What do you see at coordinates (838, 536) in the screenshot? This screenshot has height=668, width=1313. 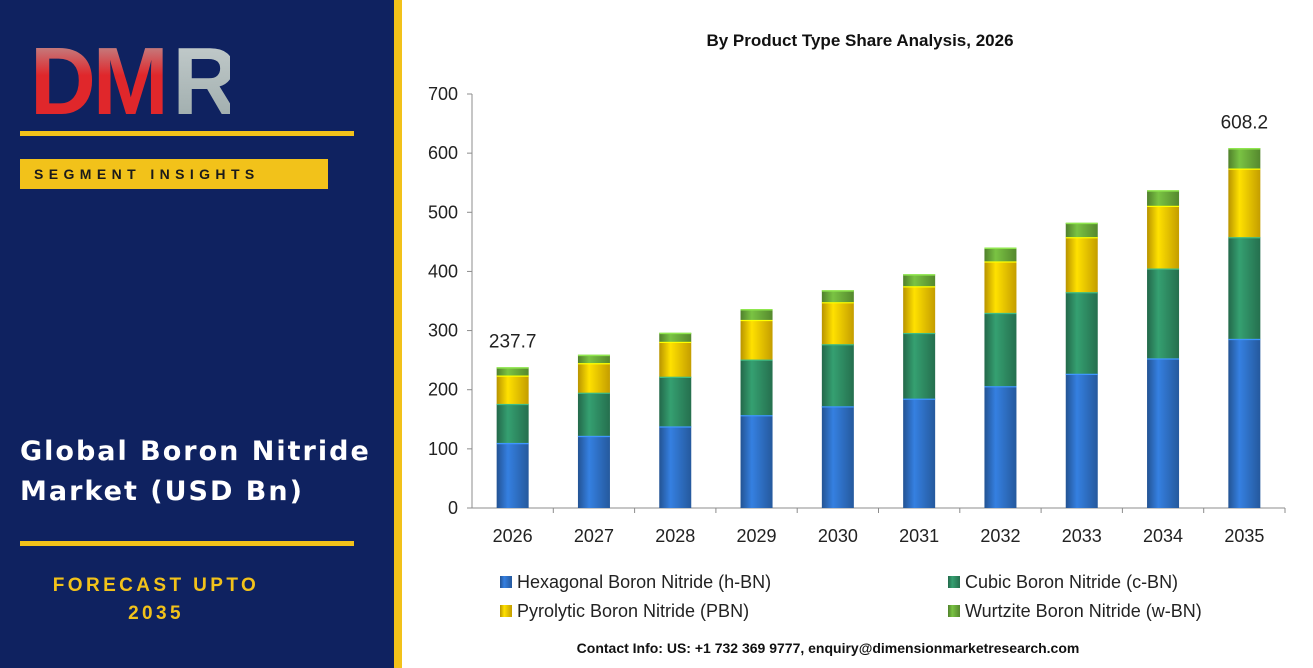 I see `x-tick-label-2030: 2030` at bounding box center [838, 536].